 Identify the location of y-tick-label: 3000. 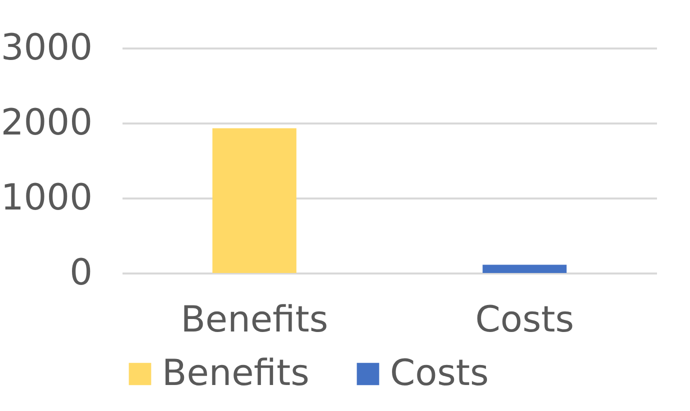
(46, 48).